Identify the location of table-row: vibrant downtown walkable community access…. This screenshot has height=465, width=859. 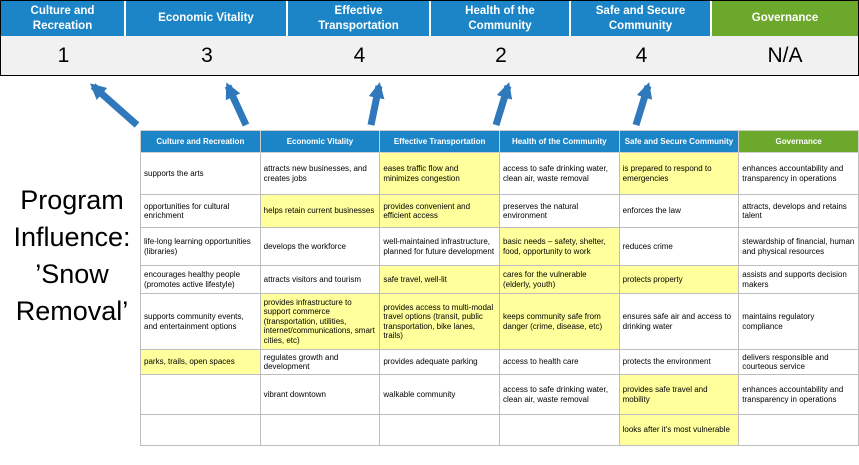
(499, 394).